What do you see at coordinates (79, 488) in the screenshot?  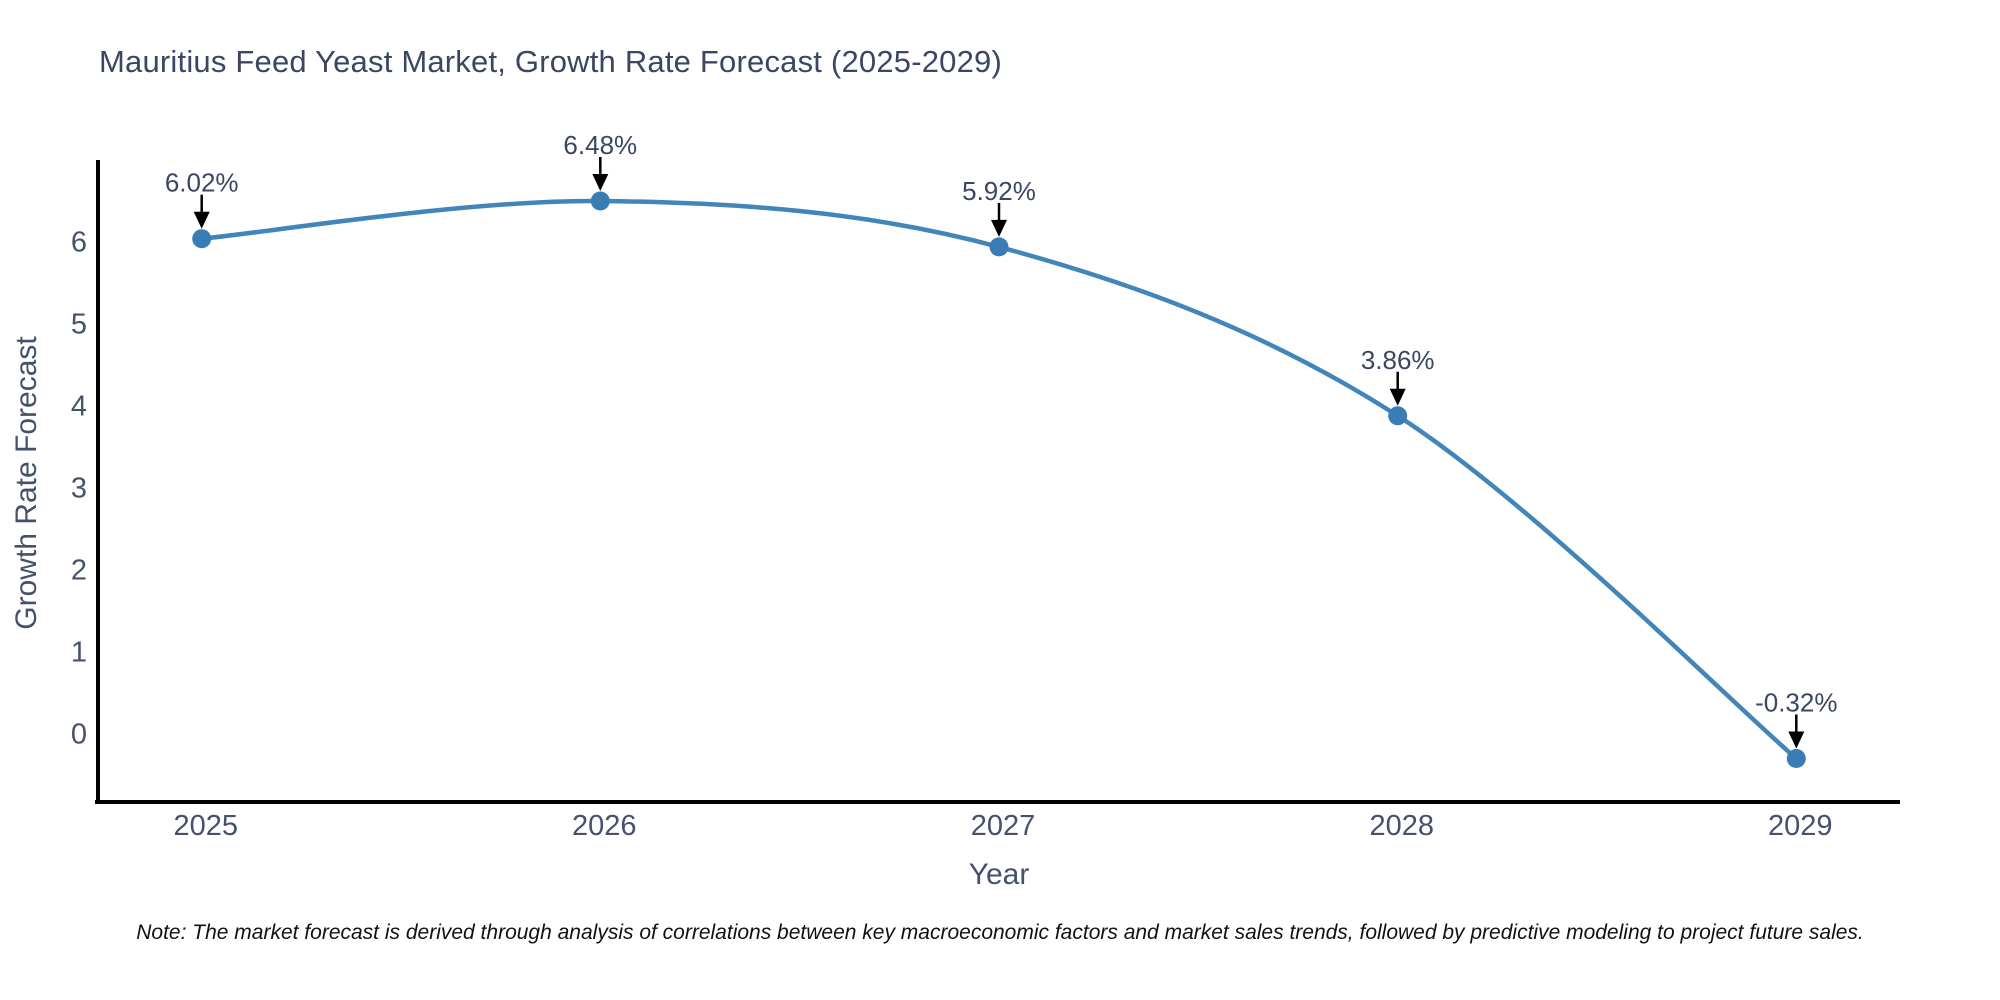 I see `y-tick-label: 3` at bounding box center [79, 488].